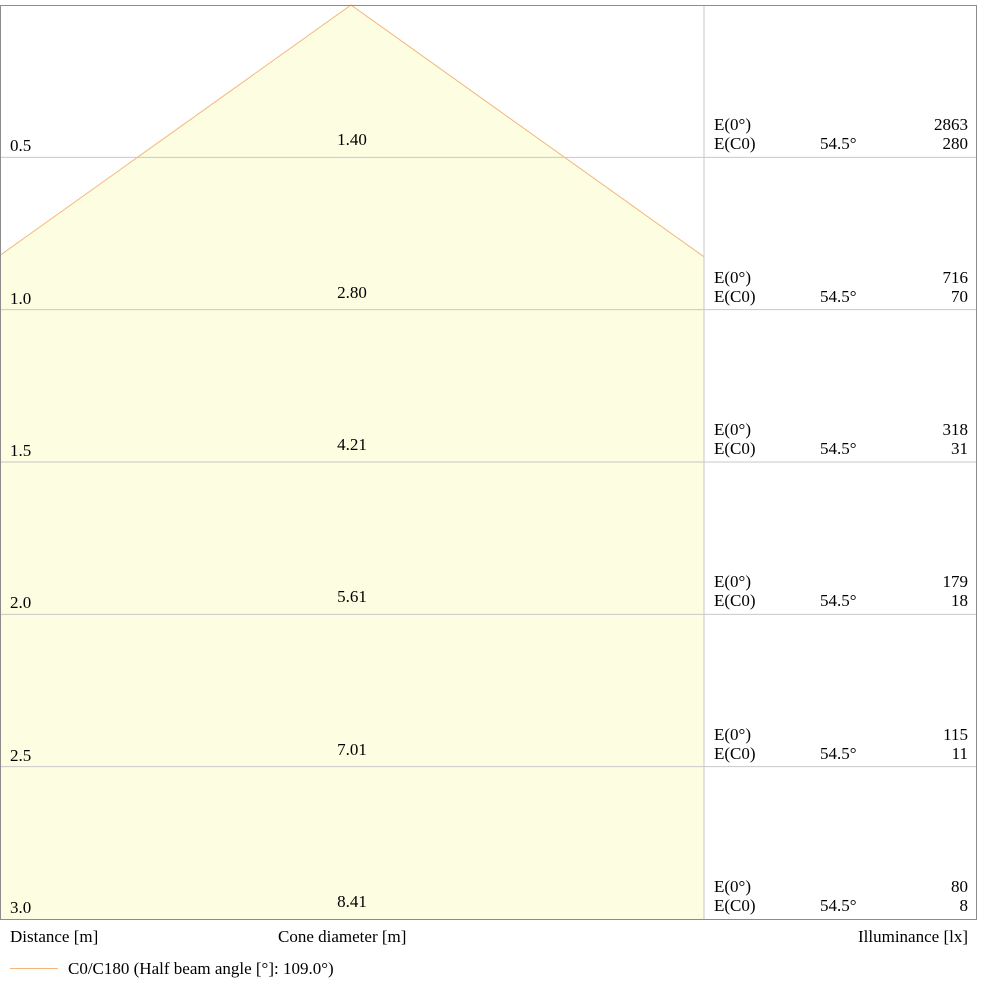  I want to click on ec0-value: 11, so click(959, 753).